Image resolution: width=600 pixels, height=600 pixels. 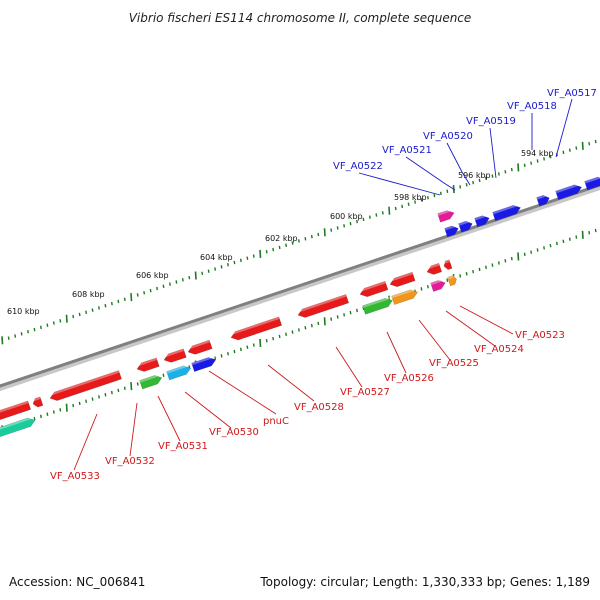 I want to click on gene-vf-a0524-body, so click(x=434, y=268).